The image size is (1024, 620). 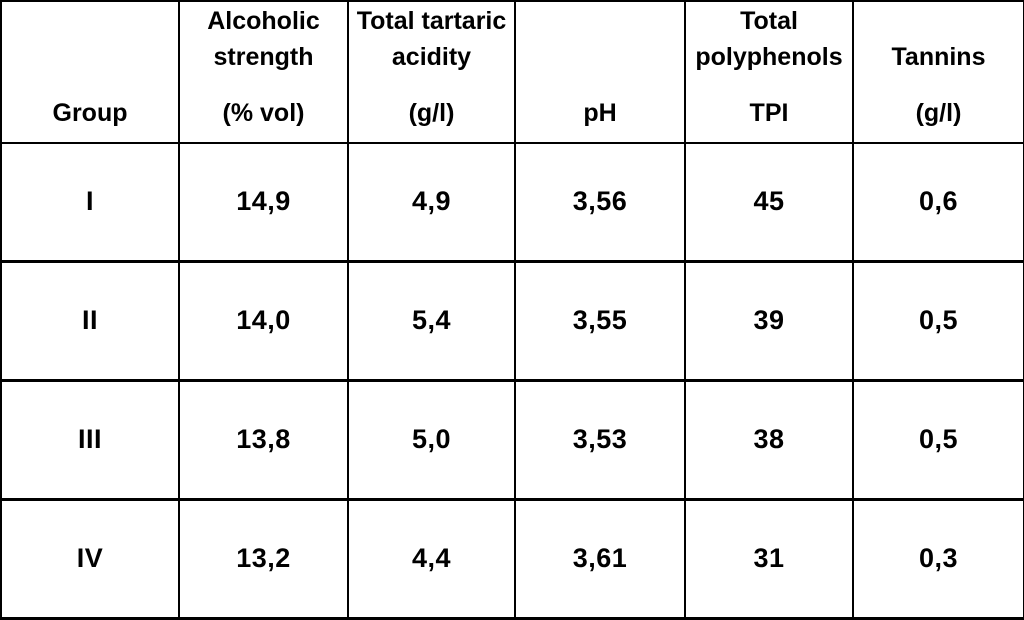 I want to click on value-cell-ph: 3,61, so click(x=600, y=558).